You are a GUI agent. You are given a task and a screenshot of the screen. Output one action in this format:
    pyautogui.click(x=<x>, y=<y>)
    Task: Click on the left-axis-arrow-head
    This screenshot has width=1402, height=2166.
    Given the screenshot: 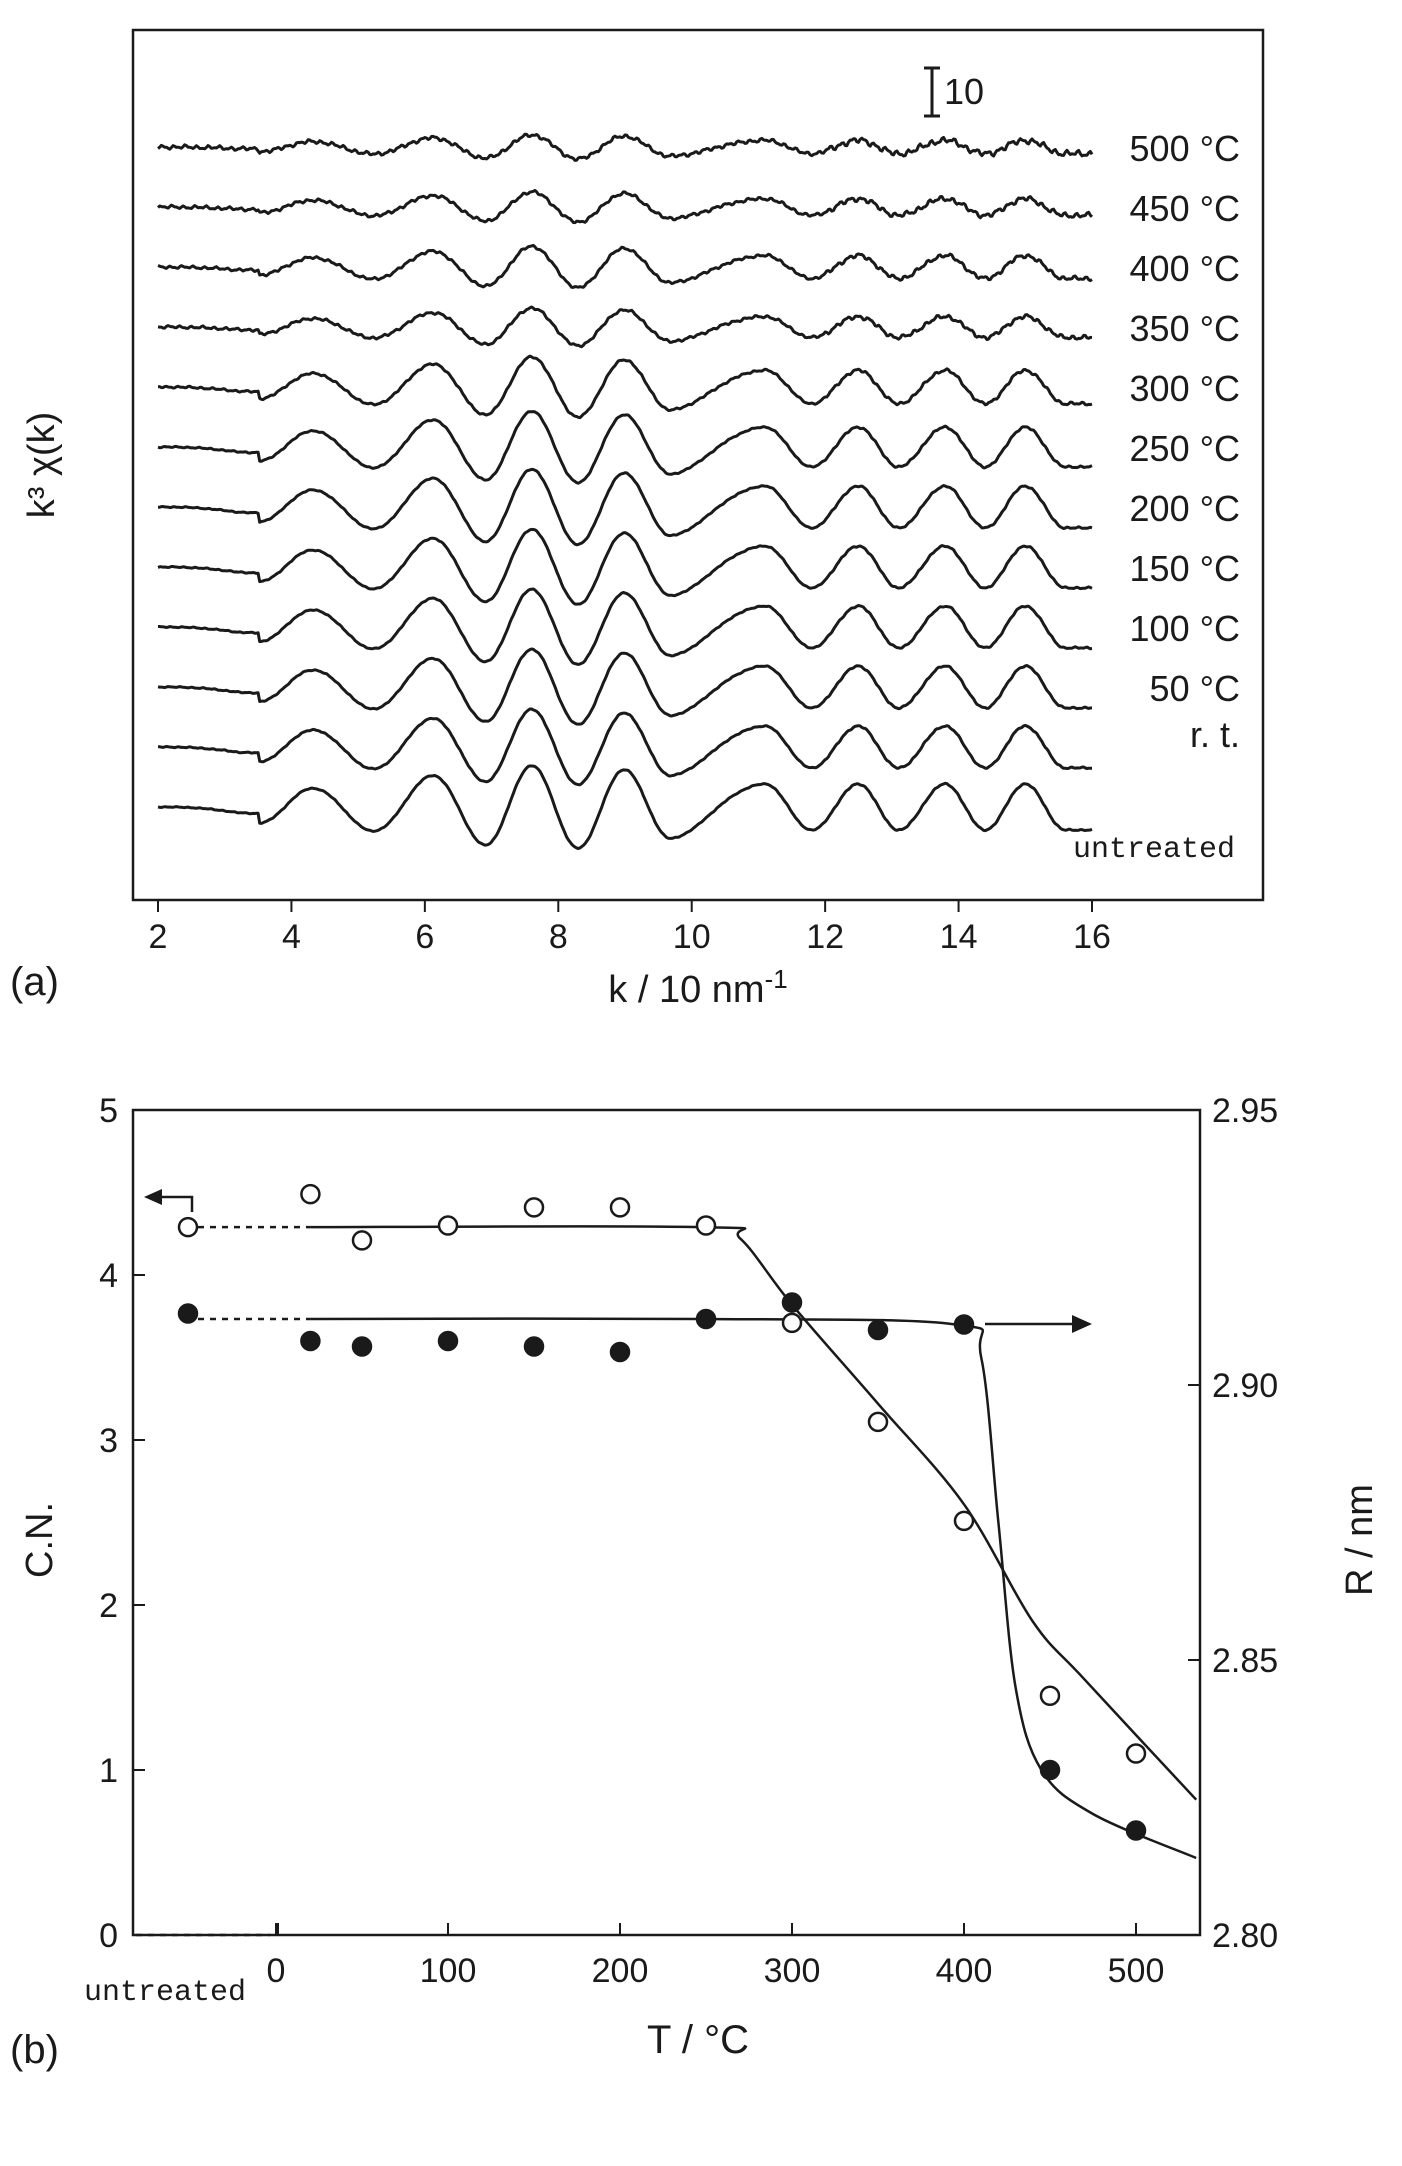 What is the action you would take?
    pyautogui.click(x=153, y=1197)
    